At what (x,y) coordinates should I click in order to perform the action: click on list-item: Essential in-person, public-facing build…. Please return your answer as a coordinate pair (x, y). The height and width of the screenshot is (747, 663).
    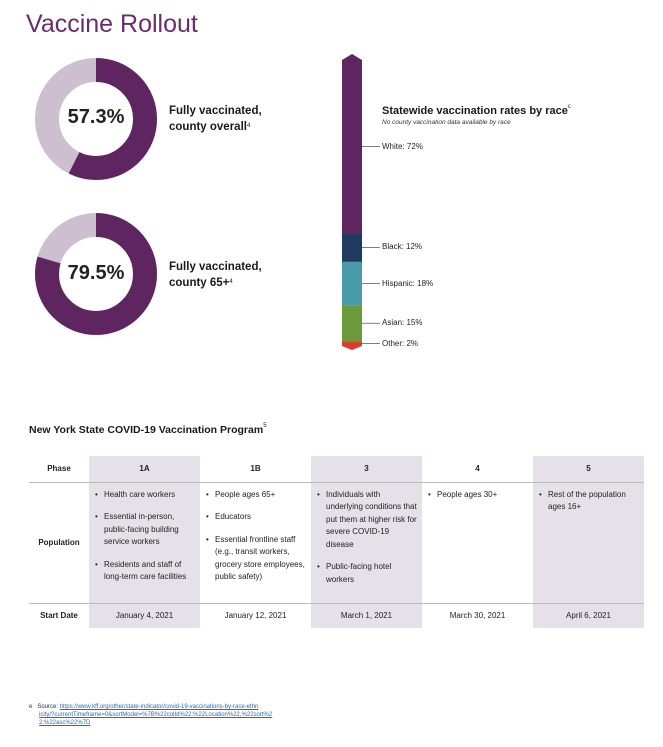
    Looking at the image, I should click on (145, 530).